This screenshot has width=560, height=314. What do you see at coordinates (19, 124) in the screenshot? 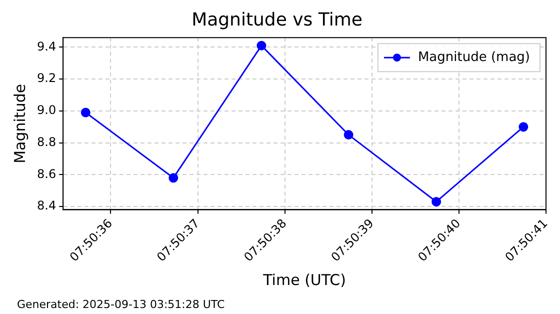
I see `y-axis-title: Magnitude` at bounding box center [19, 124].